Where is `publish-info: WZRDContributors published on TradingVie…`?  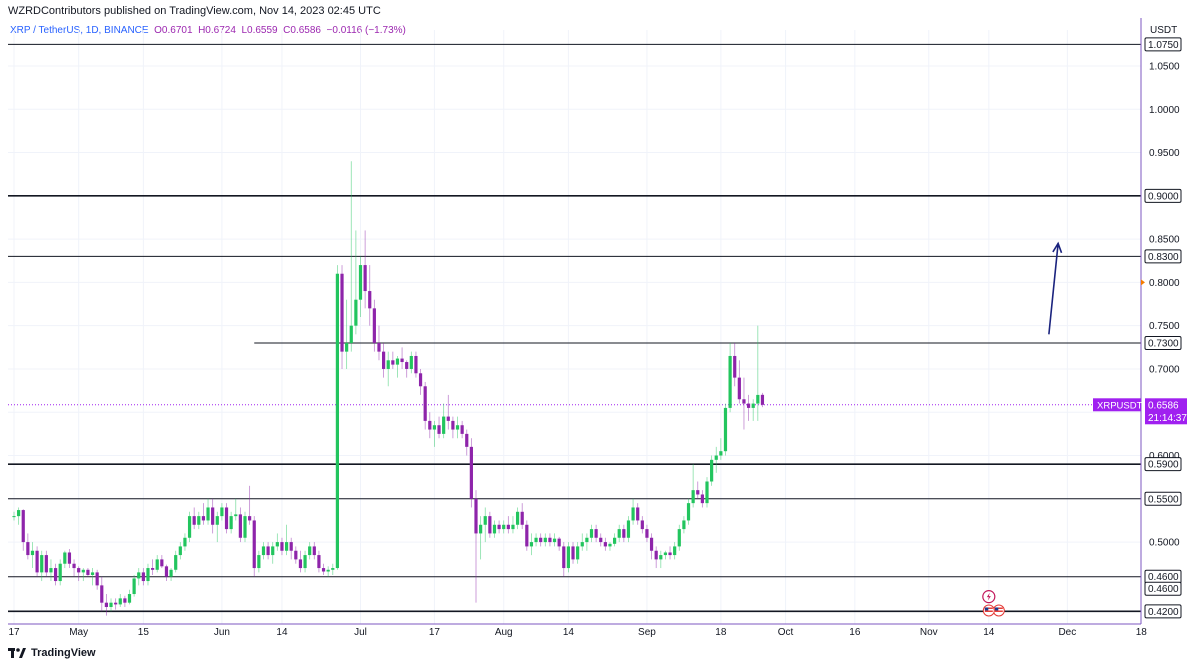 publish-info: WZRDContributors published on TradingVie… is located at coordinates (194, 11).